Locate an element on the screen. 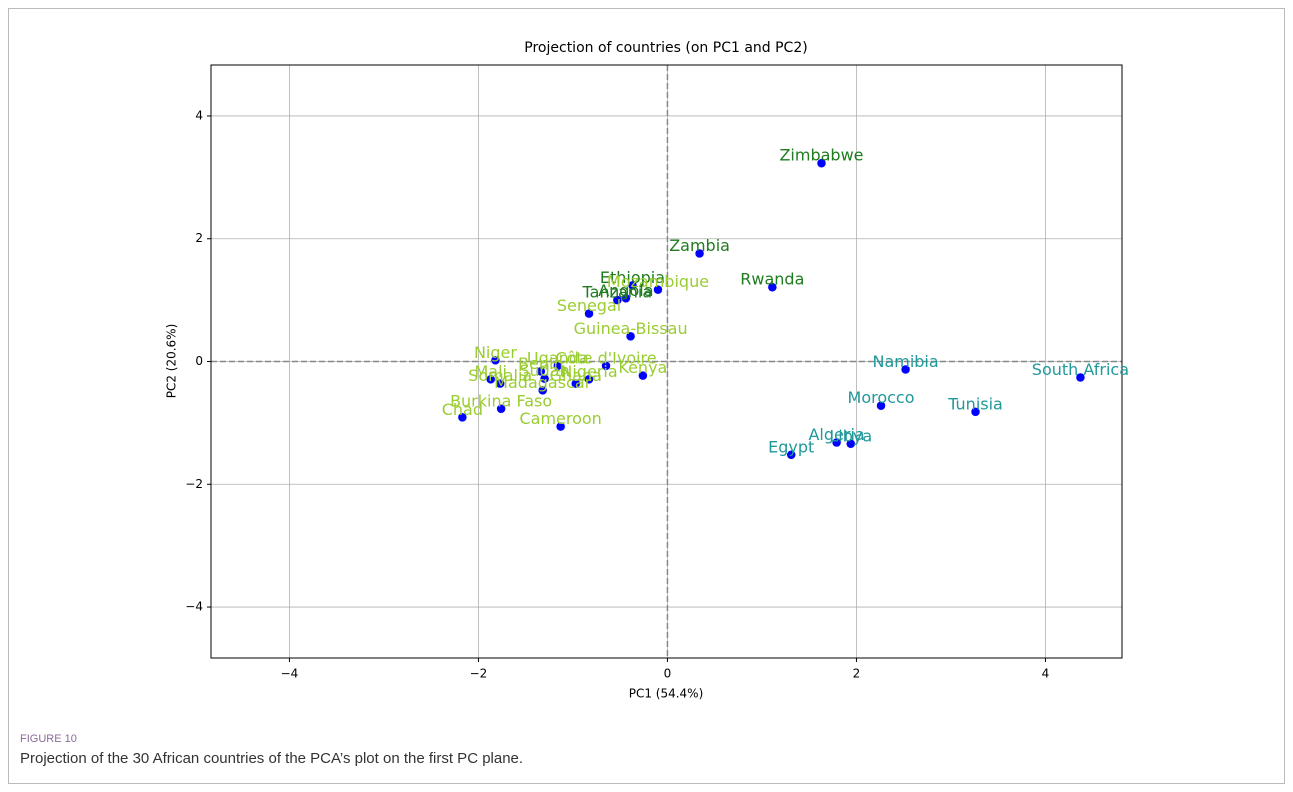 The height and width of the screenshot is (792, 1293). y-tick-label: 2 is located at coordinates (199, 238).